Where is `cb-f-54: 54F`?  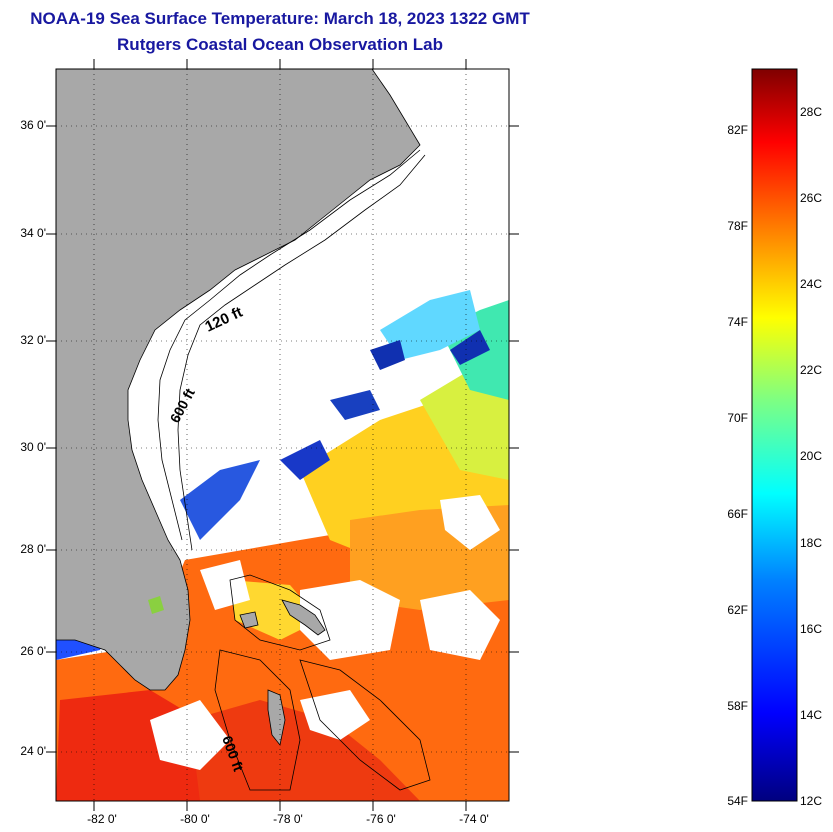
cb-f-54: 54F is located at coordinates (737, 801).